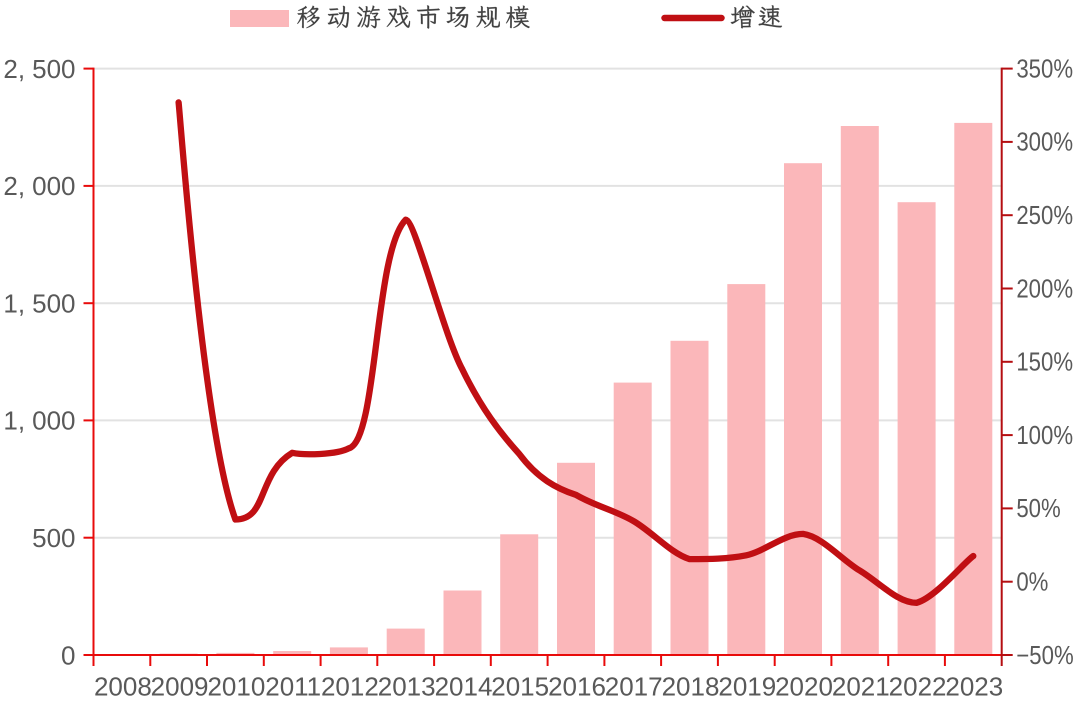 The height and width of the screenshot is (710, 1080). Describe the element at coordinates (747, 687) in the screenshot. I see `svg-text: 2019` at that location.